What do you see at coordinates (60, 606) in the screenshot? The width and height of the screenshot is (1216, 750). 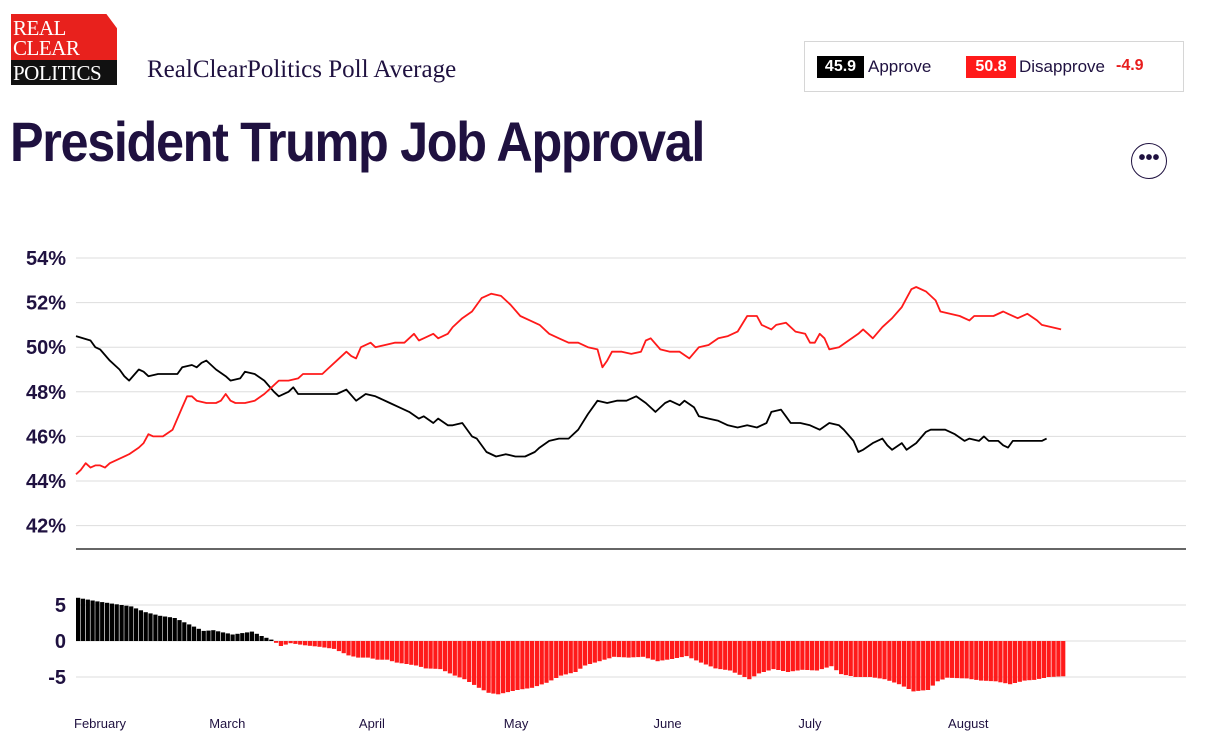 I see `y-tick-label: 5` at bounding box center [60, 606].